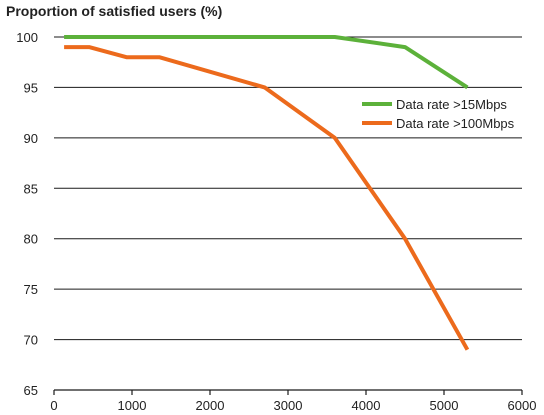  I want to click on legend: Data rate >15Mbps Data rate >100Mbps, so click(438, 114).